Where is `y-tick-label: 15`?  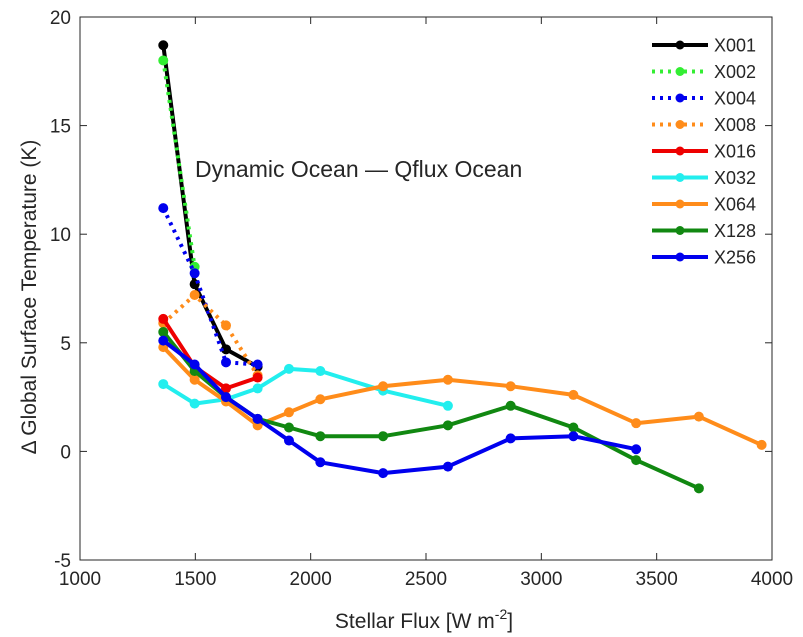
y-tick-label: 15 is located at coordinates (60, 127).